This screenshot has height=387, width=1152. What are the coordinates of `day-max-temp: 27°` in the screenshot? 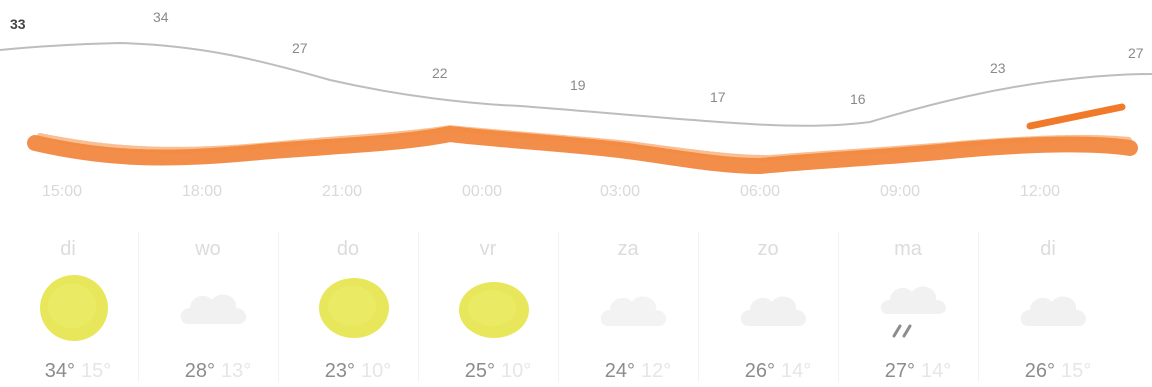 It's located at (899, 371).